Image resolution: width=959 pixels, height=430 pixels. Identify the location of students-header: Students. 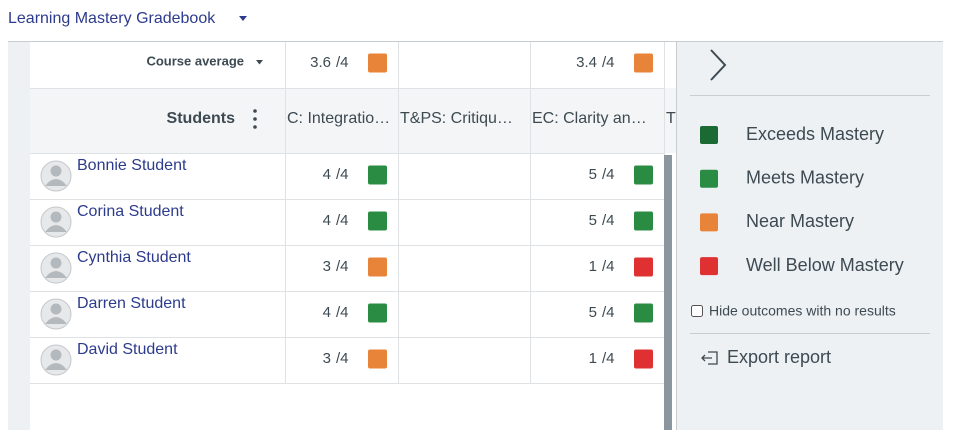
(201, 118).